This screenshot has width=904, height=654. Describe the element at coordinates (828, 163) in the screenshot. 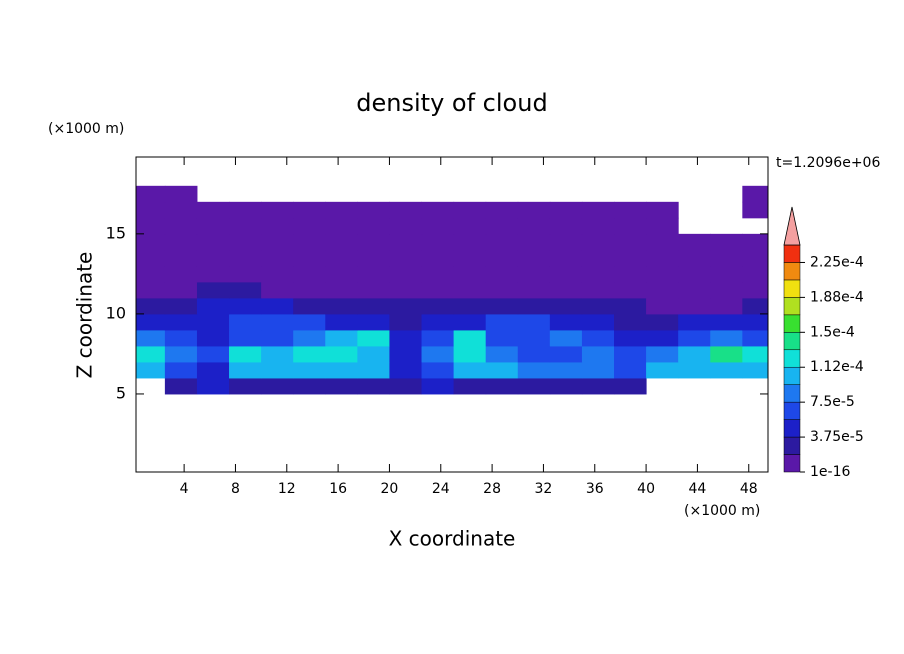

I see `time-annotation: t=1.2096e+06` at that location.